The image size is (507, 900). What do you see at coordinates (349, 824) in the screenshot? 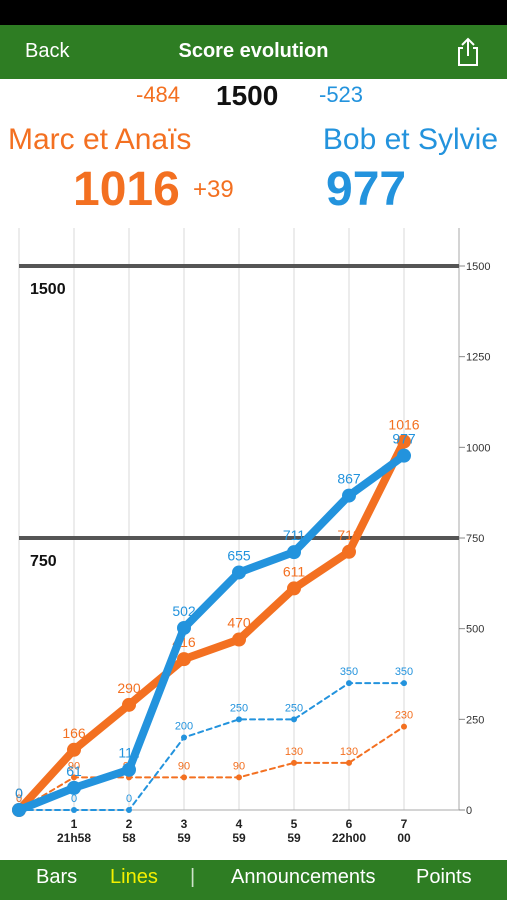
I see `x-tick-label: 6` at bounding box center [349, 824].